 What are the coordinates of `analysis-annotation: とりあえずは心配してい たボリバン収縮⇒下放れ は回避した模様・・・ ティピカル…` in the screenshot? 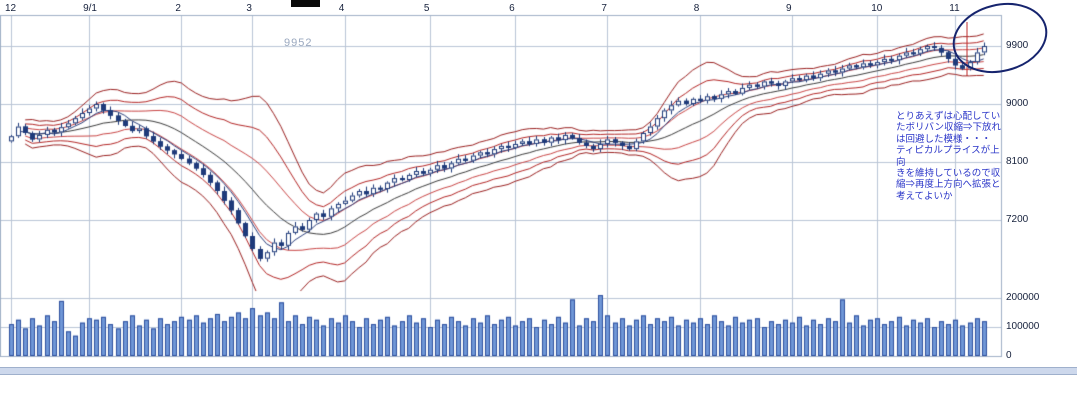 It's located at (948, 156).